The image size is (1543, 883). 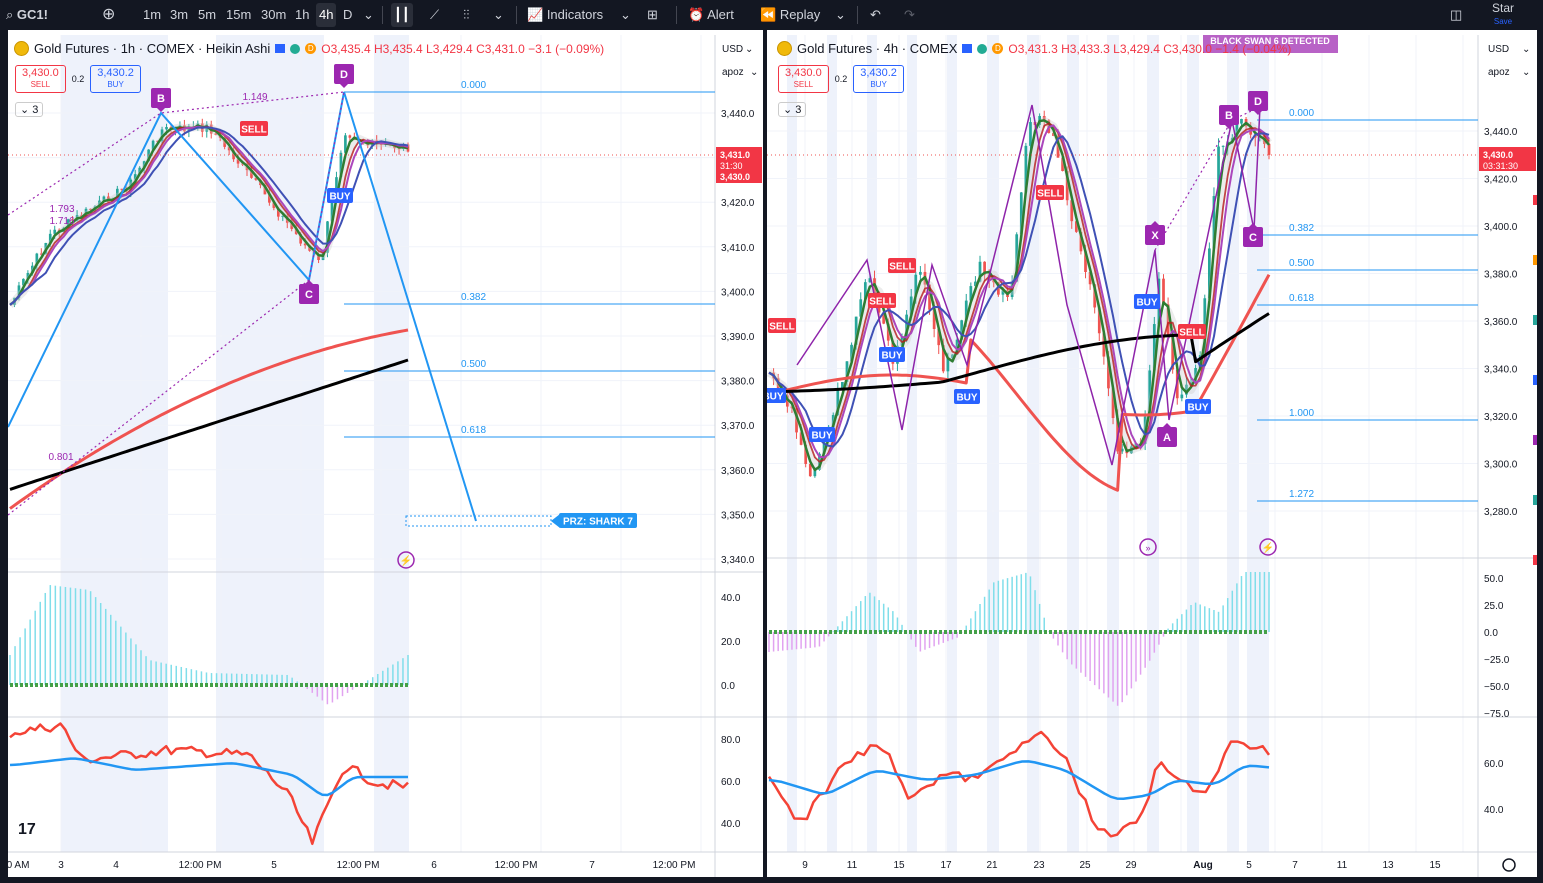 What do you see at coordinates (803, 84) in the screenshot?
I see `sell-label: SELL` at bounding box center [803, 84].